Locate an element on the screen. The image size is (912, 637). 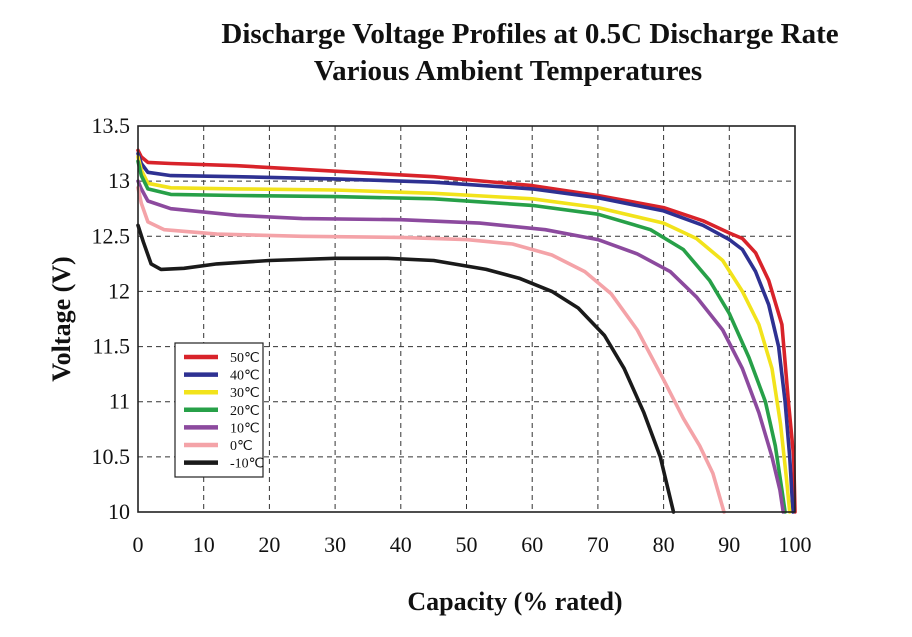
x-tick-label: 100 is located at coordinates (795, 544).